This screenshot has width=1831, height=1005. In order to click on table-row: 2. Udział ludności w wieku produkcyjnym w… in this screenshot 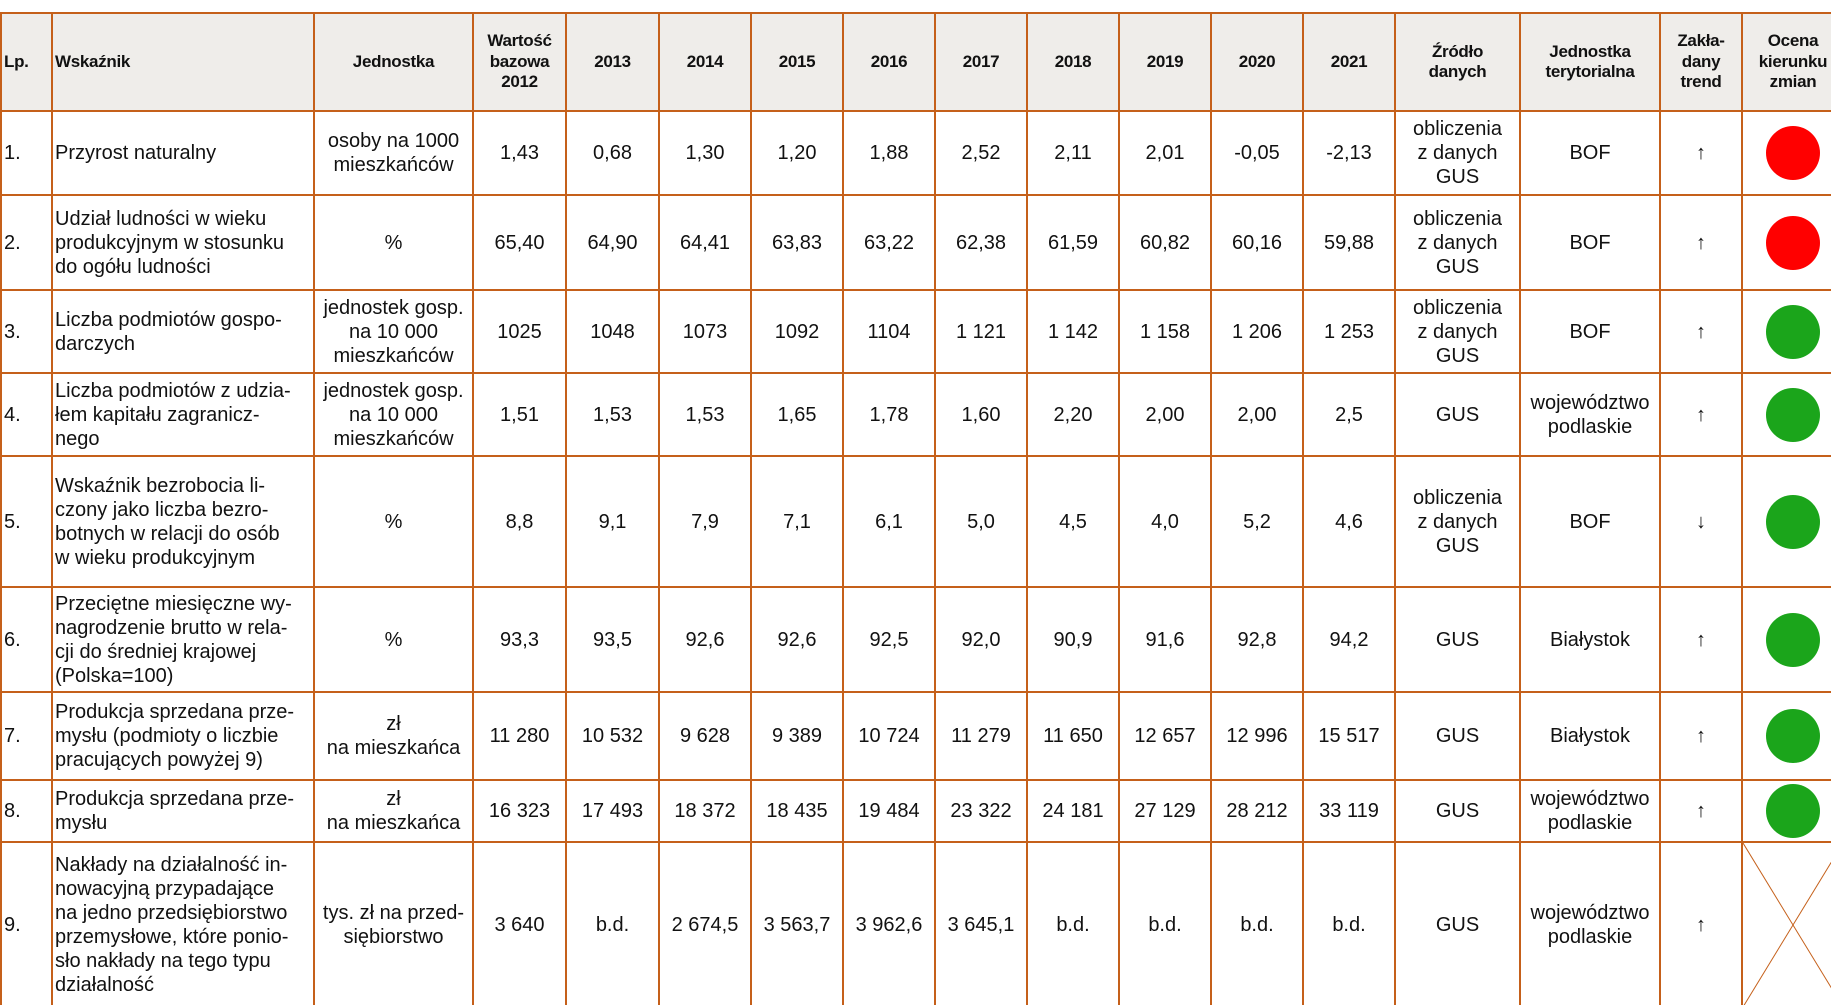, I will do `click(915, 242)`.